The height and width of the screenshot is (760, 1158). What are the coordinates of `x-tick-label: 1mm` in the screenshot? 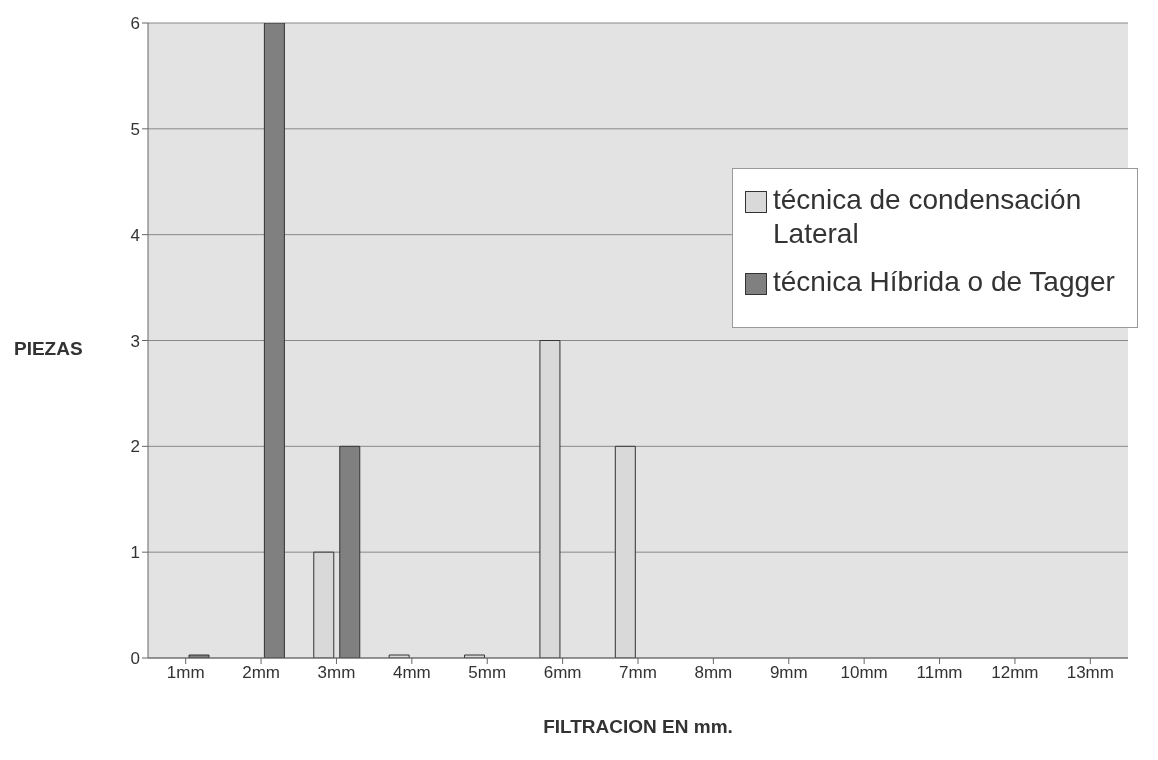 It's located at (185, 673).